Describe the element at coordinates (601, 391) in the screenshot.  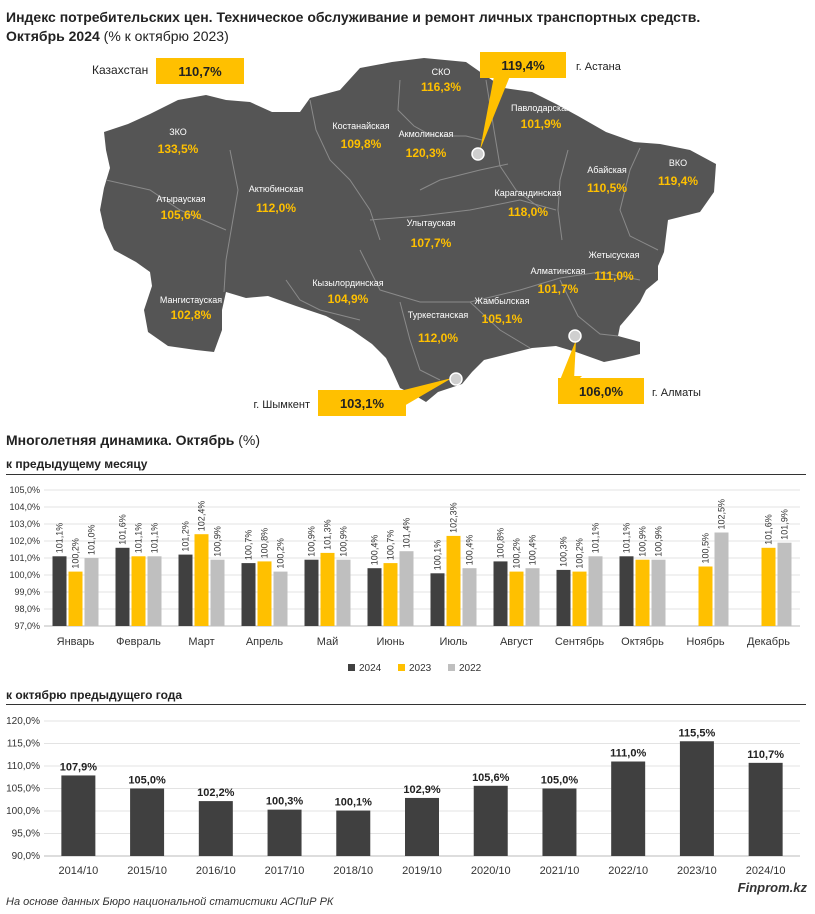
I see `almaty-value: 106,0%` at that location.